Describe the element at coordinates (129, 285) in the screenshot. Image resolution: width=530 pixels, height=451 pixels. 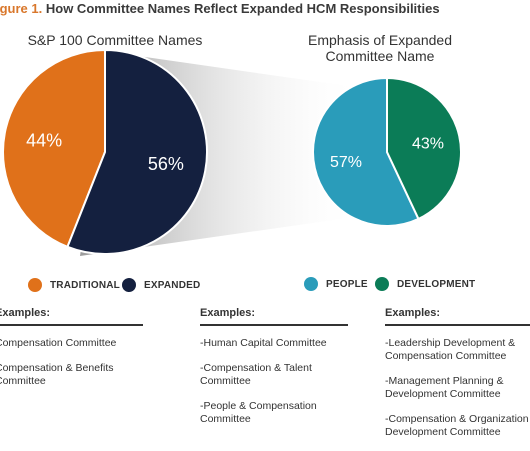
I see `legend-swatch-expanded` at that location.